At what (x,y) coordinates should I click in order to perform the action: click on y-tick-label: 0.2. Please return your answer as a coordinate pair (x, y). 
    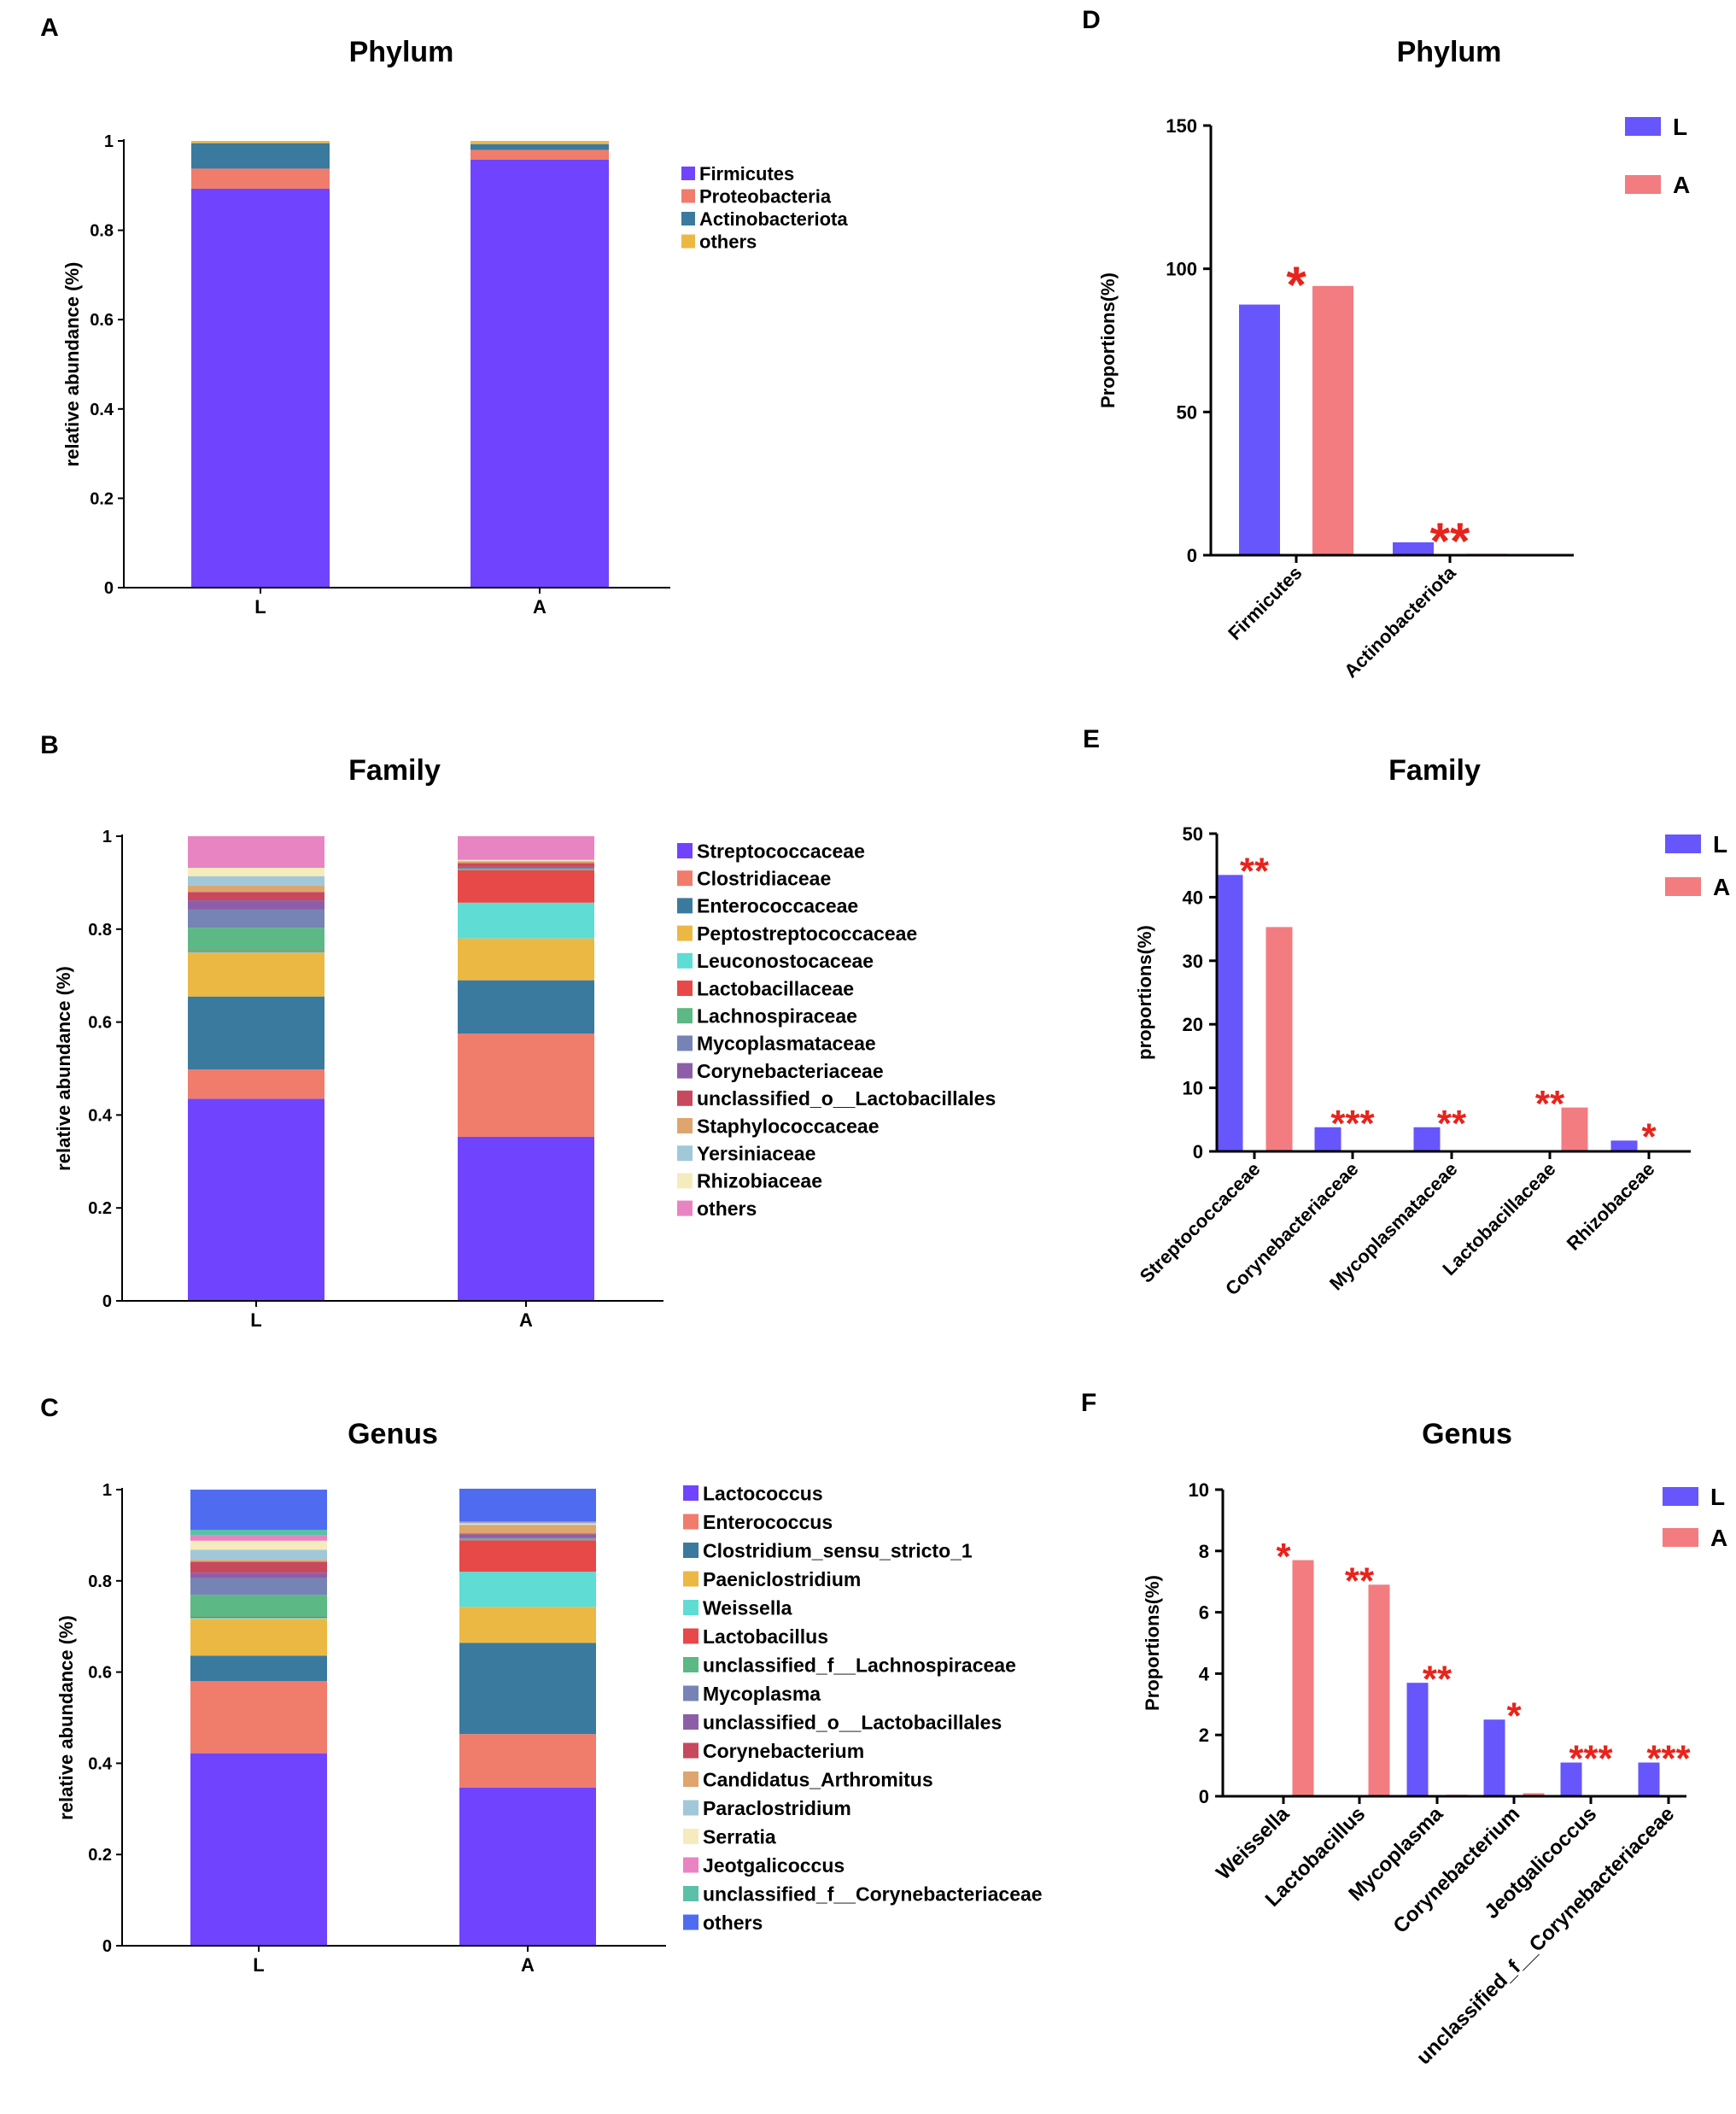
    Looking at the image, I should click on (100, 1855).